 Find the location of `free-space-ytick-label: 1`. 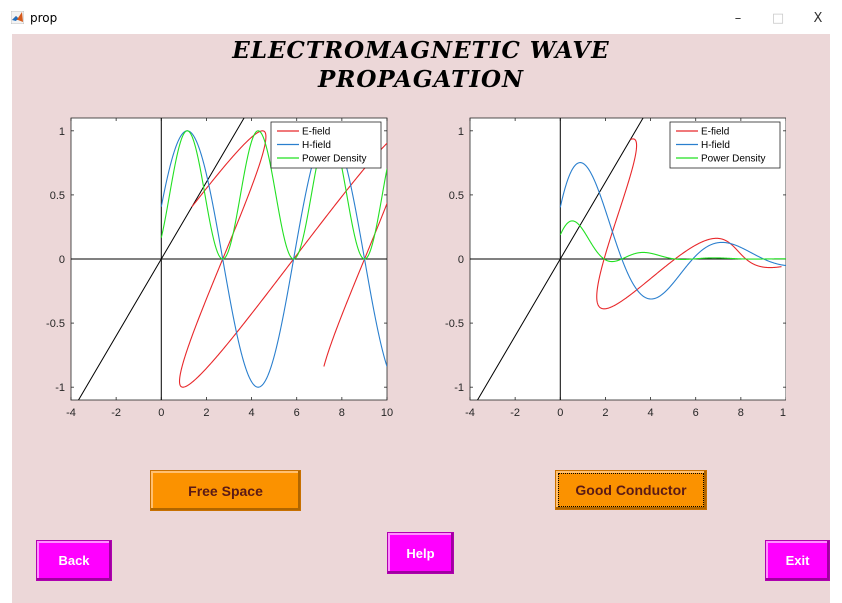

free-space-ytick-label: 1 is located at coordinates (62, 132).